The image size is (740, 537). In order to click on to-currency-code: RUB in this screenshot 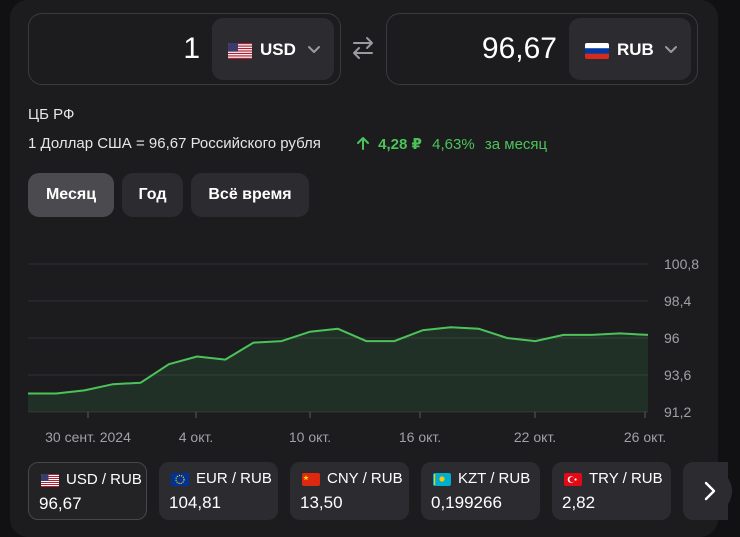, I will do `click(635, 49)`.